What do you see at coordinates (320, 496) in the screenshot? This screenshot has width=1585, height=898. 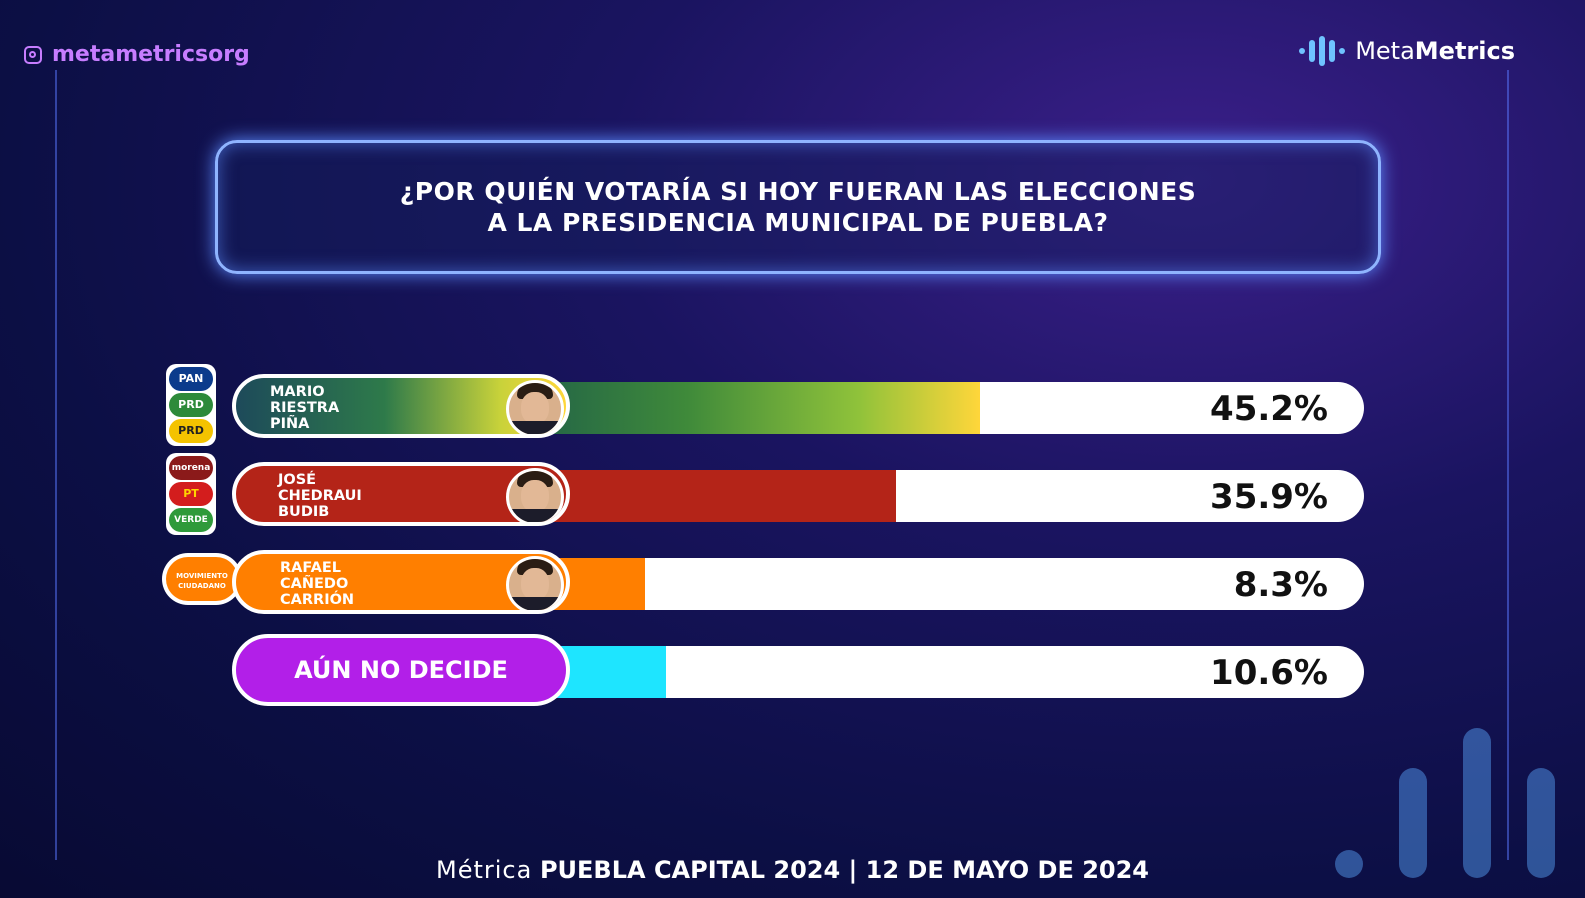 I see `candidate-name: JOSÉ CHEDRAUI BUDIB` at bounding box center [320, 496].